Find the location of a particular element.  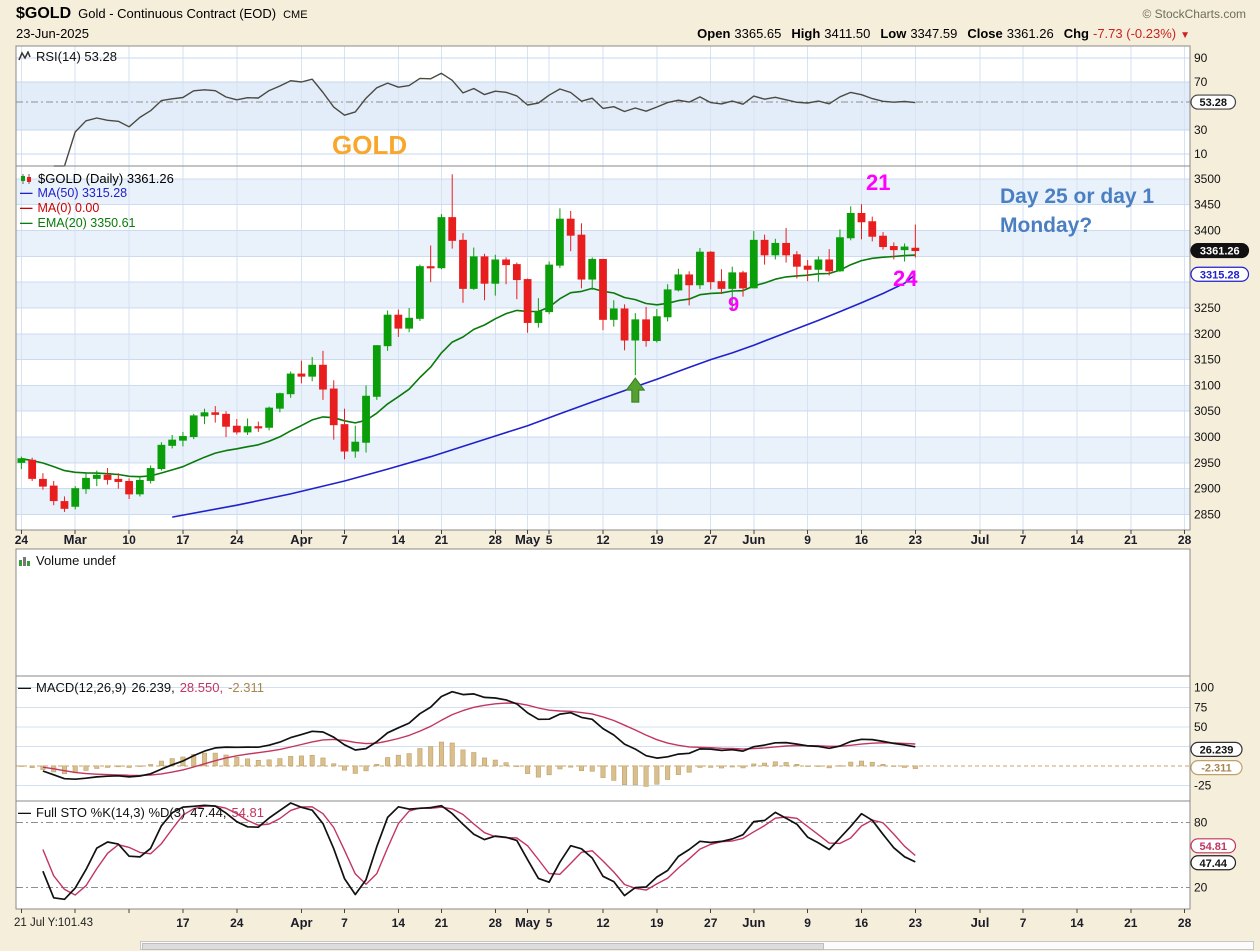

svg-text: 3315.28 is located at coordinates (1220, 275).